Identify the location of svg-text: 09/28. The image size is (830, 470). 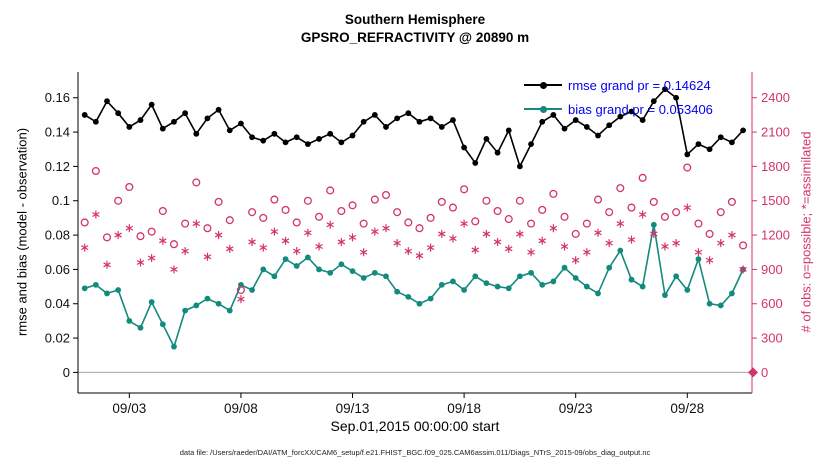
(687, 408).